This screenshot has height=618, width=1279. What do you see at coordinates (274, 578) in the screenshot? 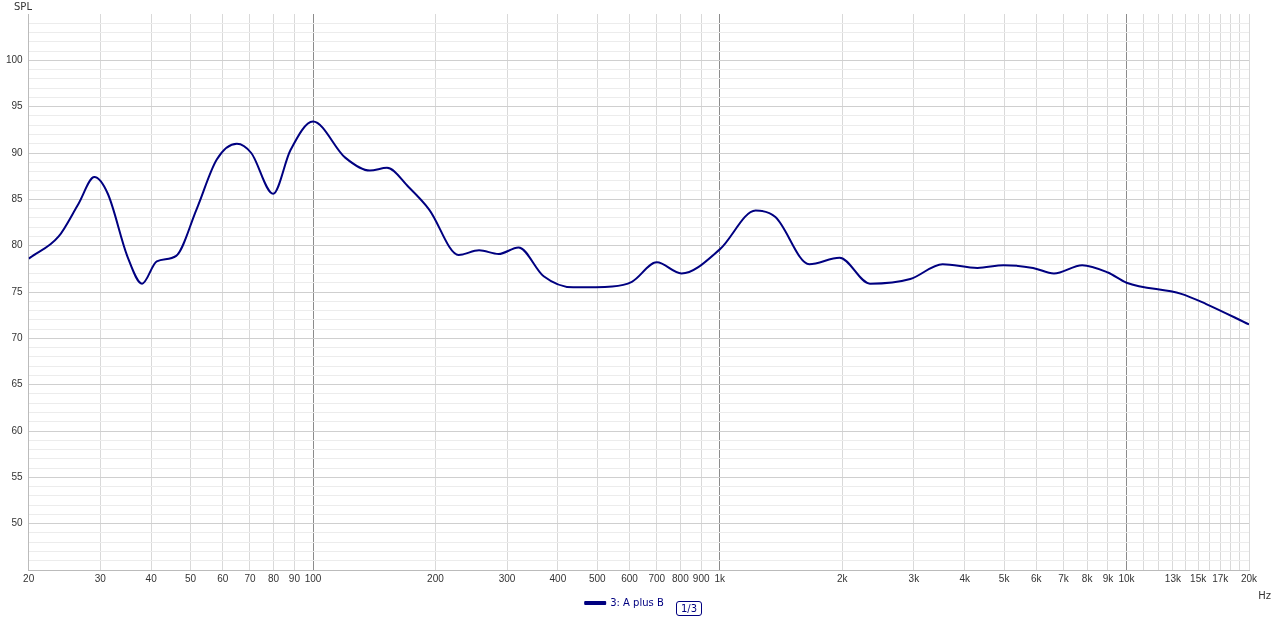
I see `x-tick-label: 80` at bounding box center [274, 578].